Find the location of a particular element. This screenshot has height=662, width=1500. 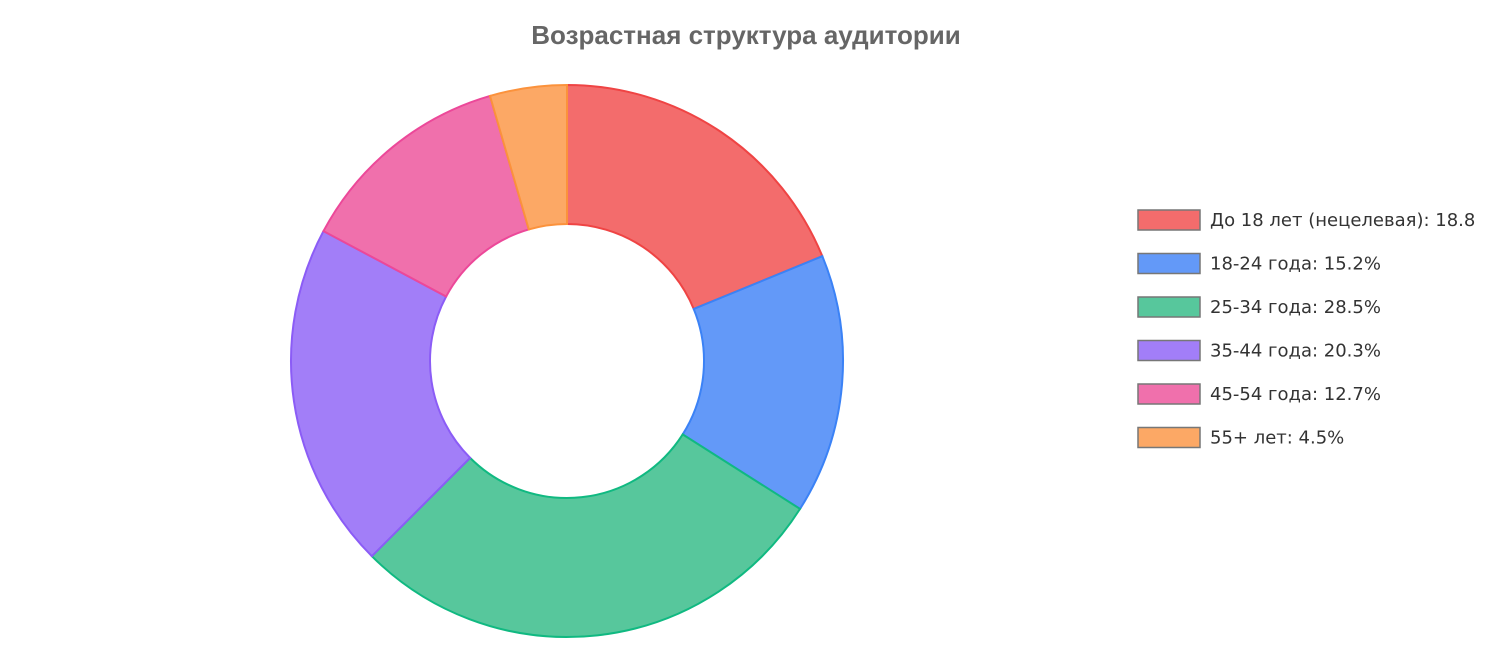

legend-item: До 18 лет (нецелевая): 18.8% is located at coordinates (1314, 220).